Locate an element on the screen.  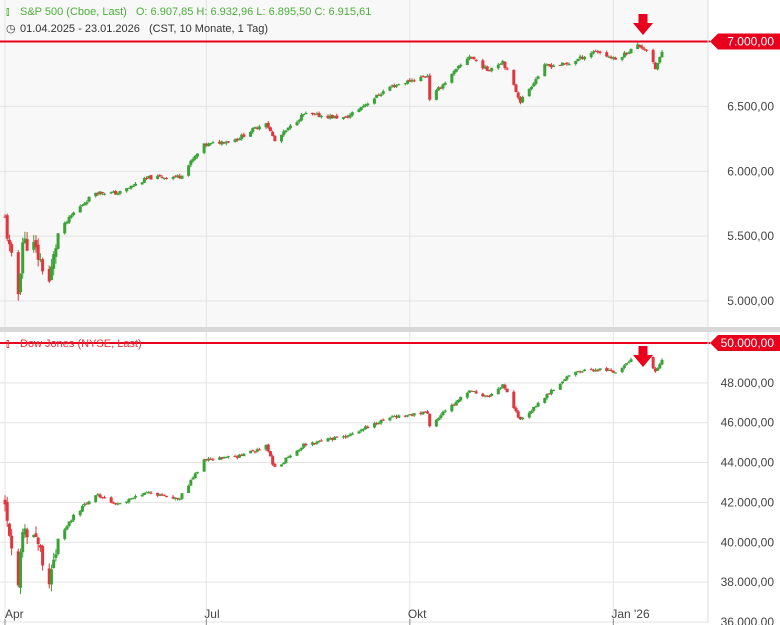
resistance-label-bg is located at coordinates (745, 342).